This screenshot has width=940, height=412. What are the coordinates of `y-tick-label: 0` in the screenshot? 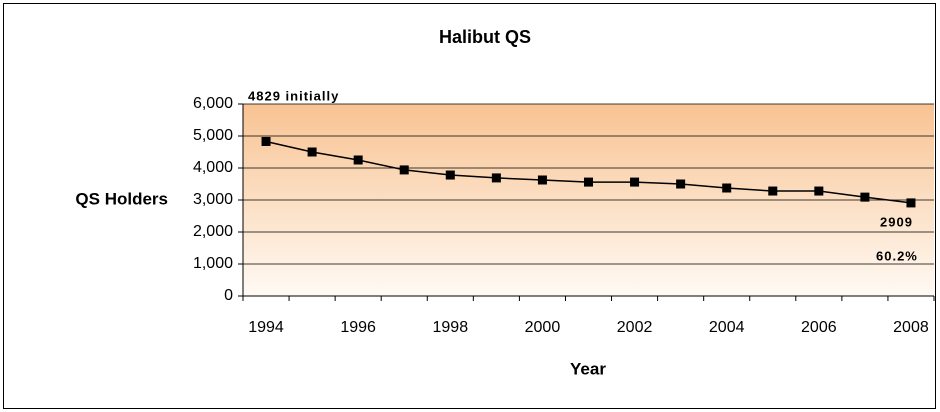 It's located at (228, 295).